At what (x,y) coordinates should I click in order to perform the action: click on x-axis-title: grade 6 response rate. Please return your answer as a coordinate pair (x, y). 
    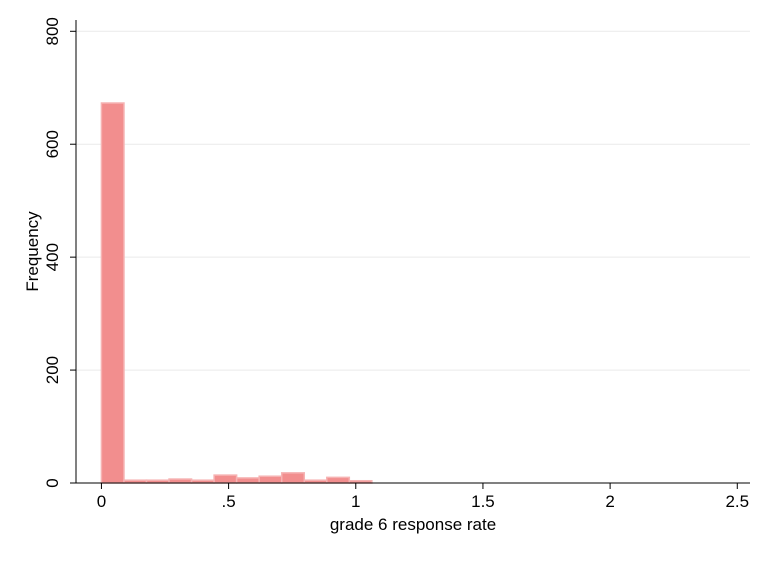
    Looking at the image, I should click on (413, 524).